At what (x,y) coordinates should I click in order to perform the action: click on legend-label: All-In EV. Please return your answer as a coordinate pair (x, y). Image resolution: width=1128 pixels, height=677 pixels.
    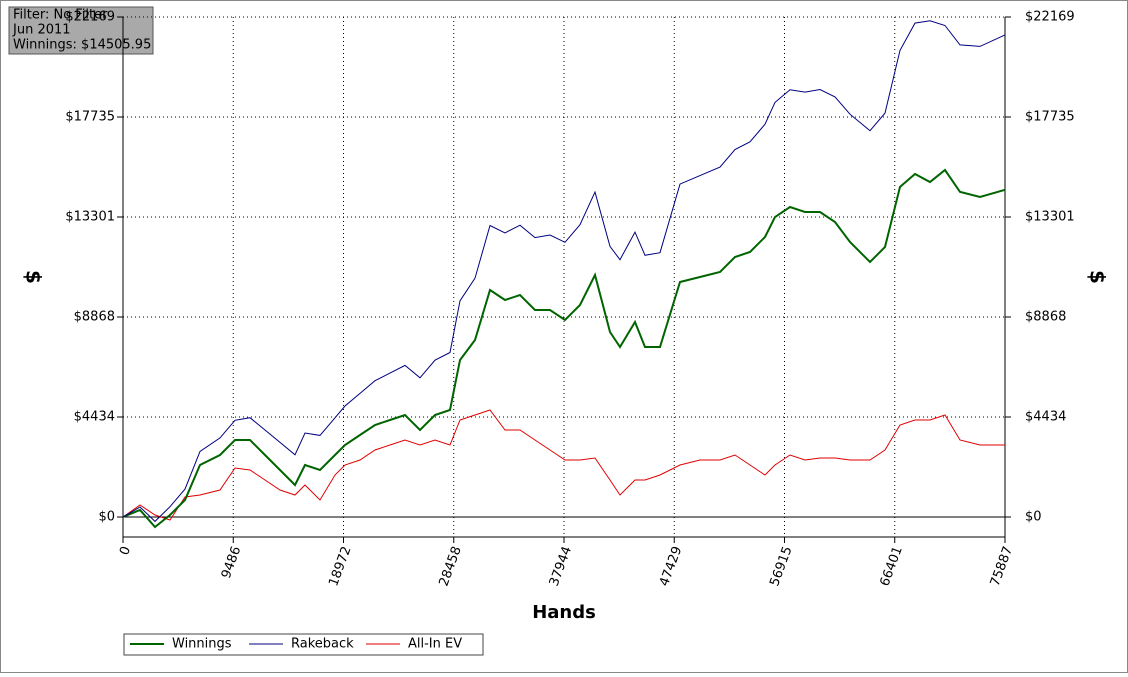
    Looking at the image, I should click on (435, 644).